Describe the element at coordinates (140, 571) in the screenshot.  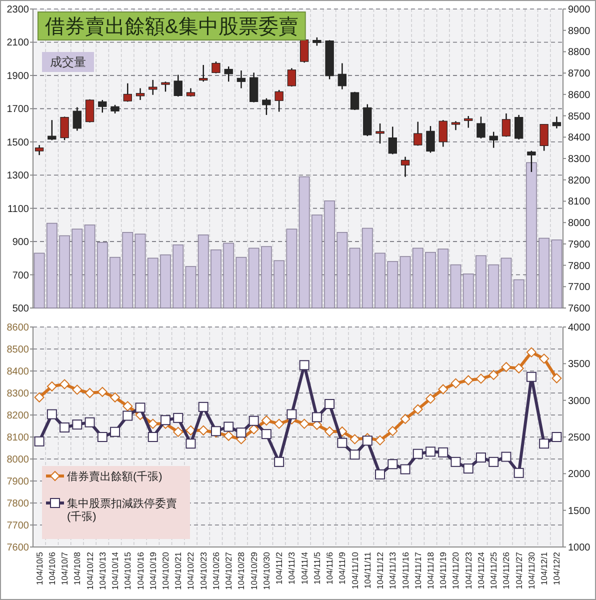
I see `x-tick-label: 104/10/16` at that location.